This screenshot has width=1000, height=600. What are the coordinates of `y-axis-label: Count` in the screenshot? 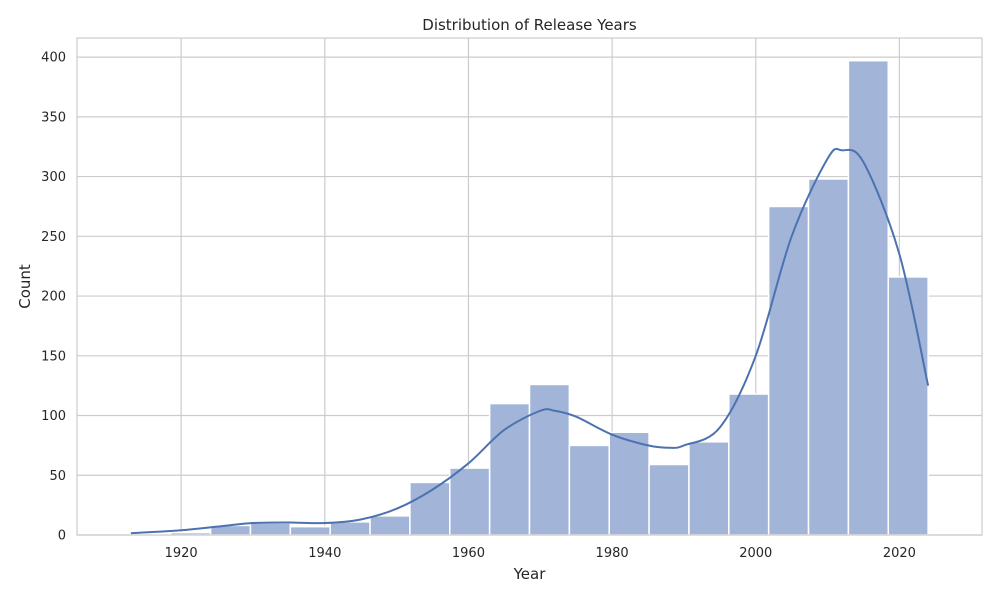 It's located at (25, 286).